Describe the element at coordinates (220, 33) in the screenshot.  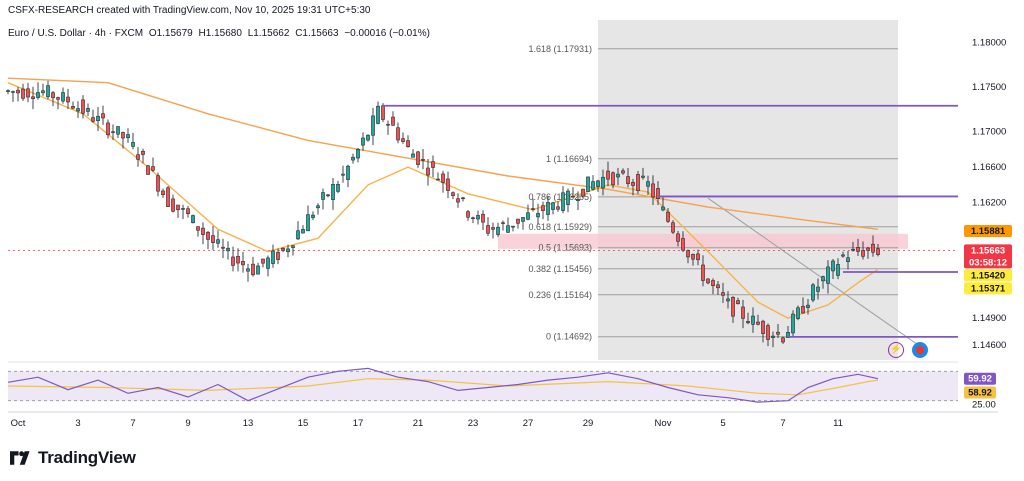
I see `ohlc-high: H1.15680` at that location.